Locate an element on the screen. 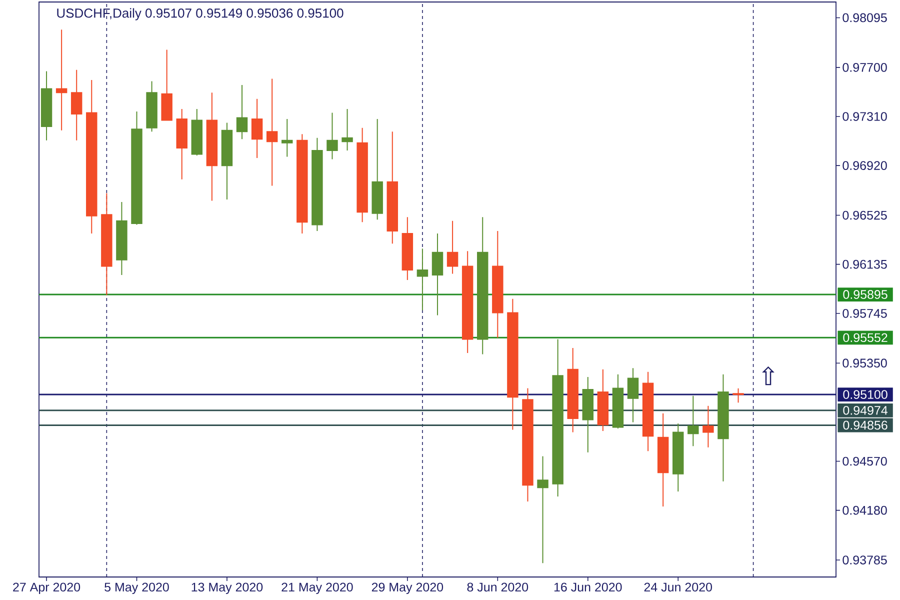 The width and height of the screenshot is (900, 600). chart-title: USDCHF,Daily 0.95107 0.95149 0.95036 0.95100 is located at coordinates (200, 14).